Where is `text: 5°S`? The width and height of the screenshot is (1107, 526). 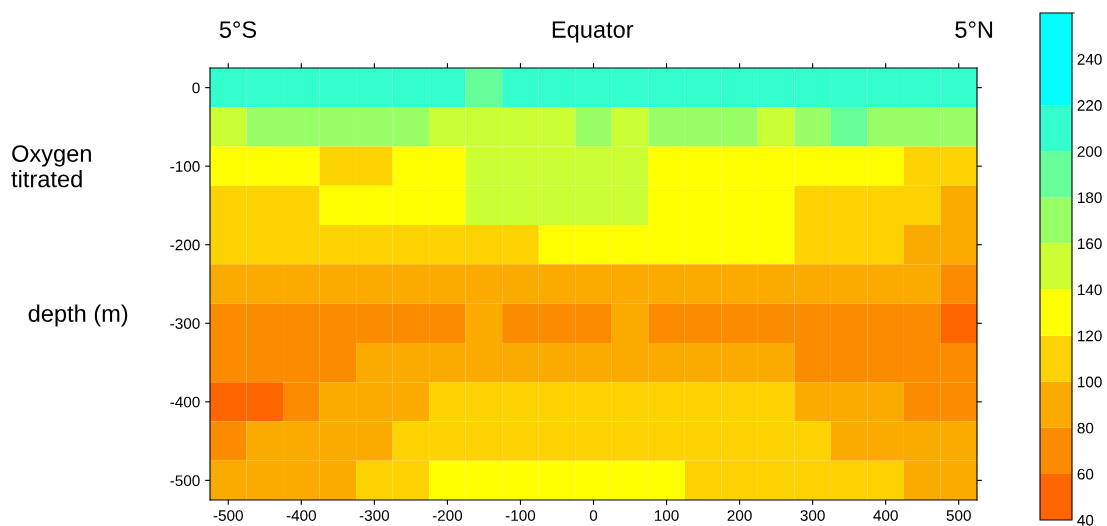 text: 5°S is located at coordinates (238, 29).